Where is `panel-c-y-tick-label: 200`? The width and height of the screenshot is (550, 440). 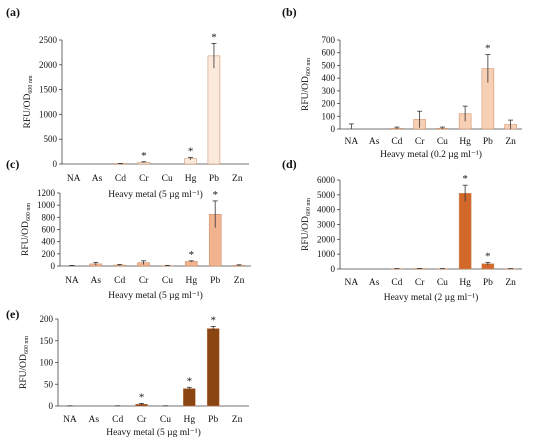
panel-c-y-tick-label: 200 is located at coordinates (49, 254).